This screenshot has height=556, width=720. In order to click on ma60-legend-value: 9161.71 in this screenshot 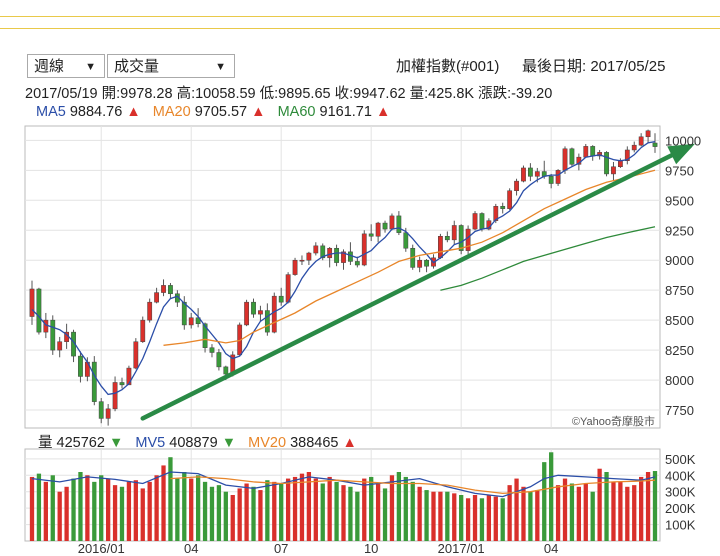, I will do `click(345, 112)`.